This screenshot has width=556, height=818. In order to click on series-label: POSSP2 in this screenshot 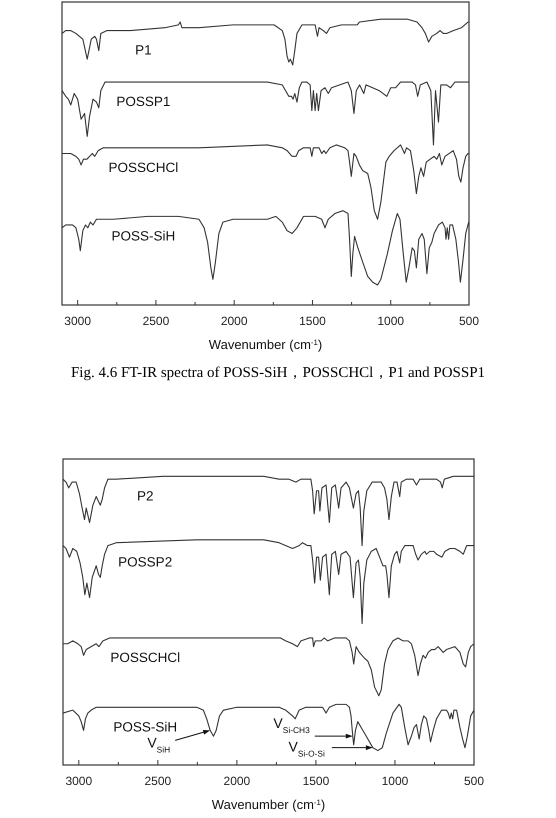, I will do `click(145, 562)`.